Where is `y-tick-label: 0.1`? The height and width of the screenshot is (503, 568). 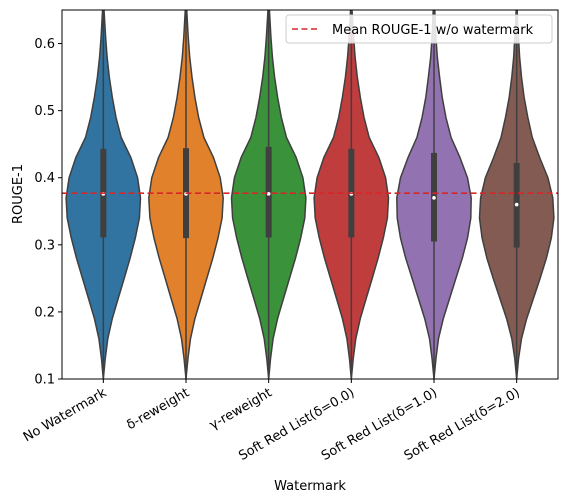
y-tick-label: 0.1 is located at coordinates (44, 380).